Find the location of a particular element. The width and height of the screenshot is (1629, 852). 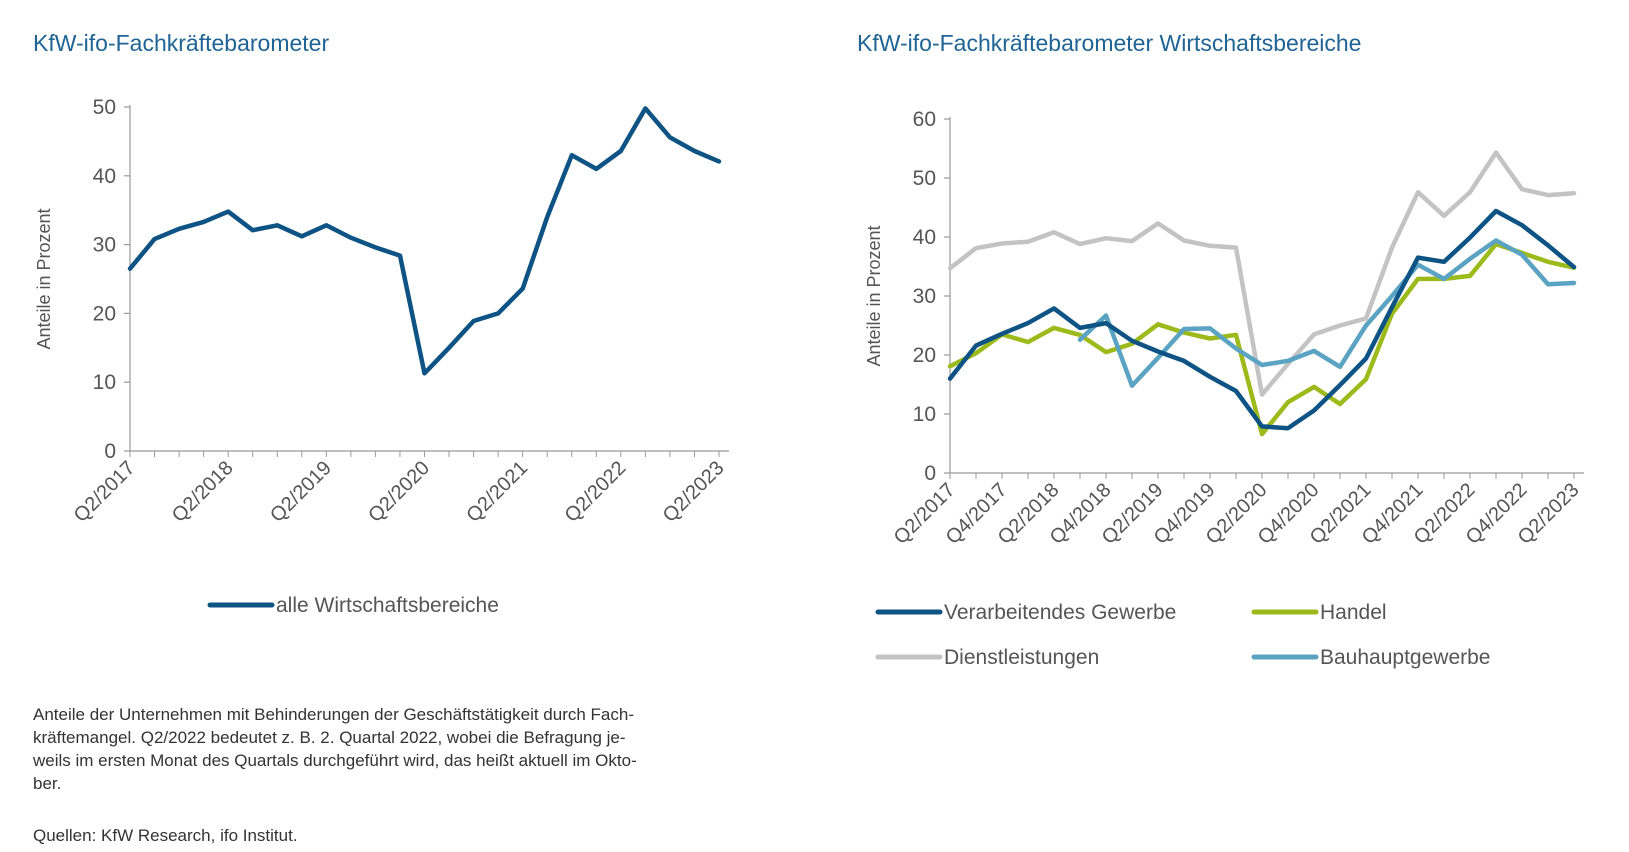

x-tick-label: Q2/2019 is located at coordinates (301, 492).